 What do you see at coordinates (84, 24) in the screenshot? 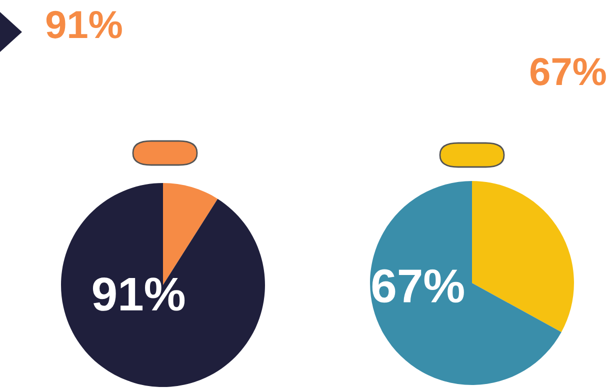
I see `text: 91%` at bounding box center [84, 24].